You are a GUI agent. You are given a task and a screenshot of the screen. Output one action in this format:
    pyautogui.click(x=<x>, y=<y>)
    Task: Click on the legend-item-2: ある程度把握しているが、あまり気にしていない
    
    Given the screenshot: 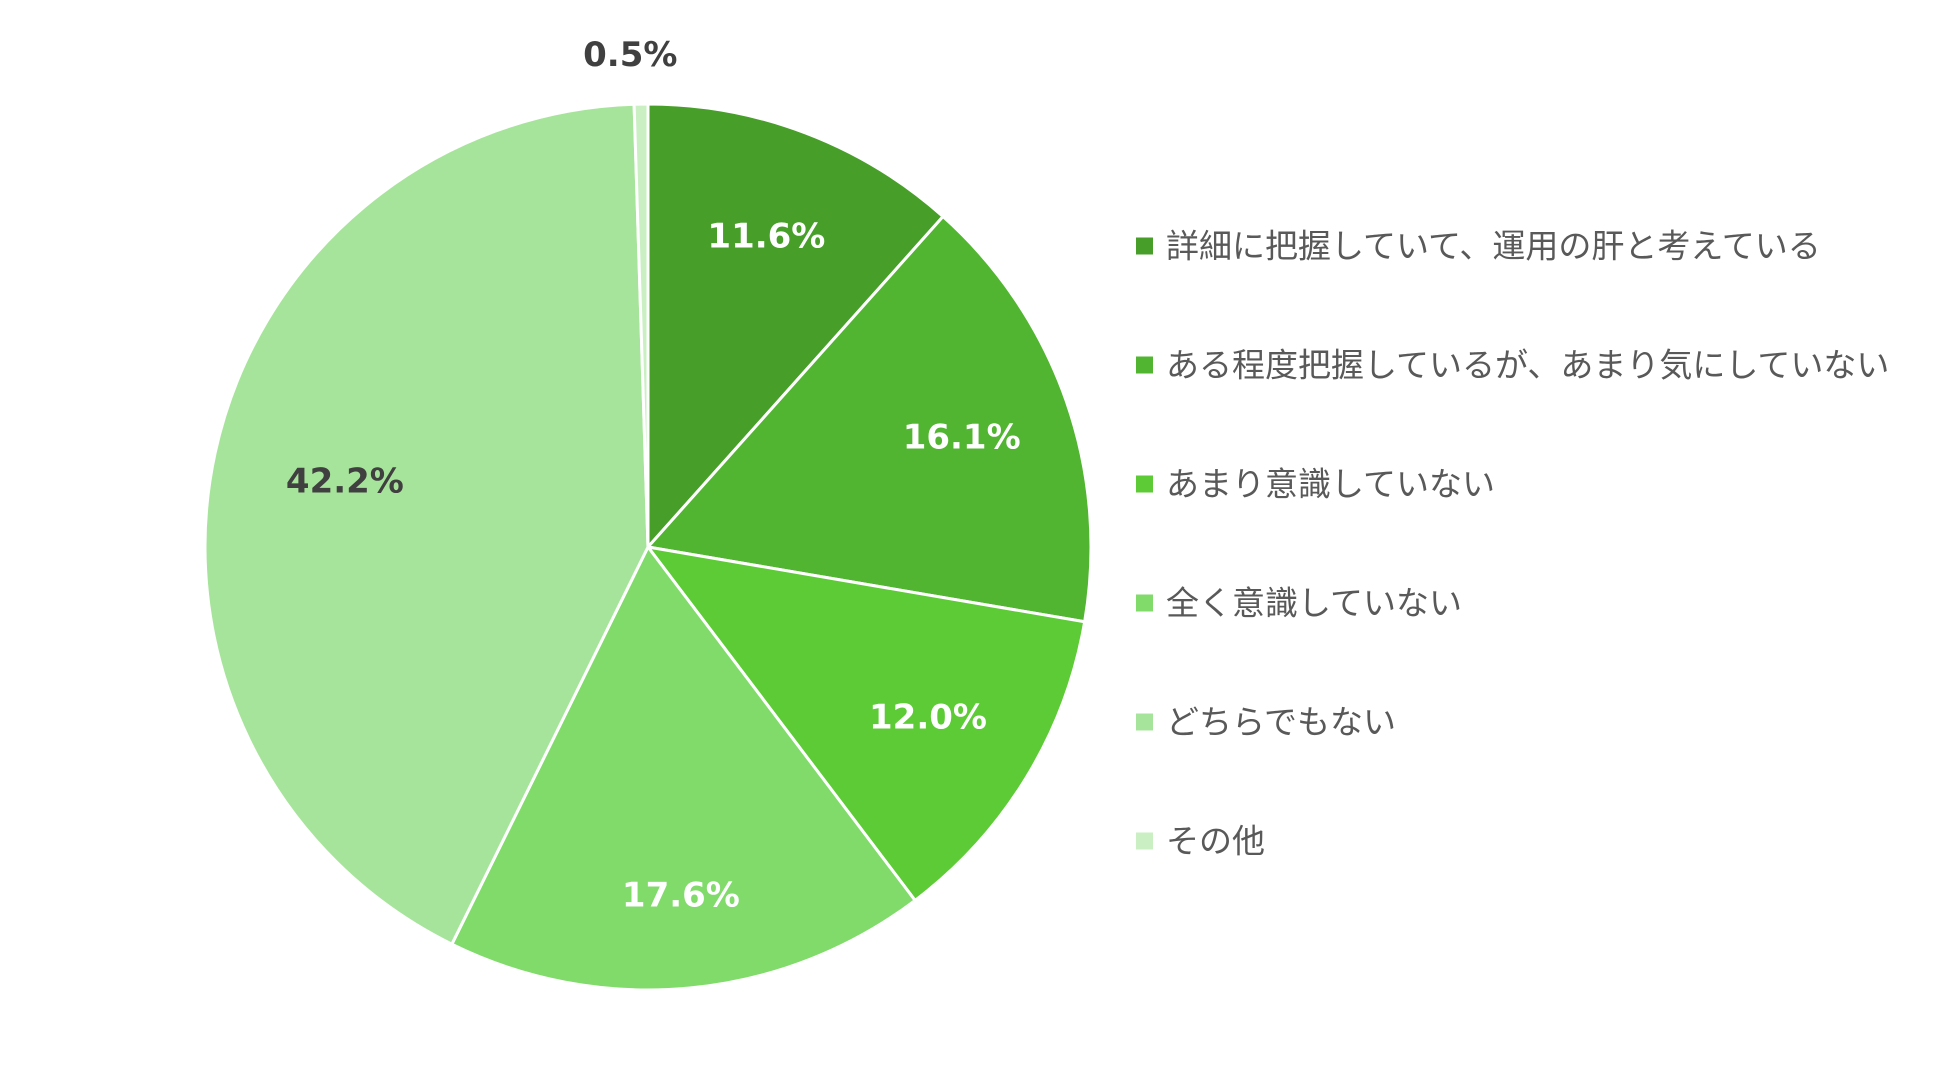 What is the action you would take?
    pyautogui.click(x=1512, y=365)
    